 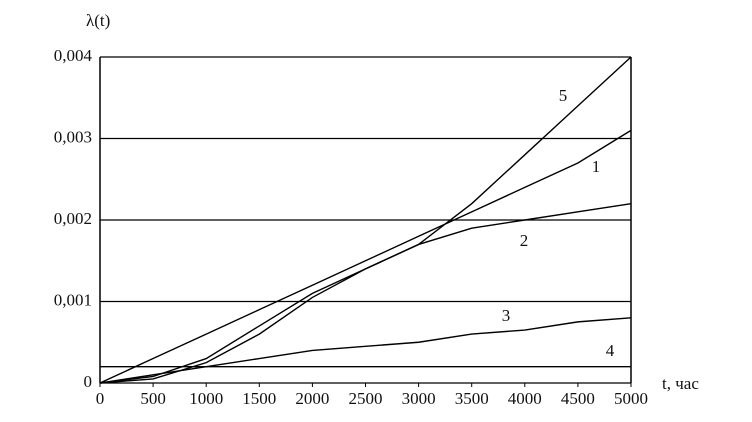 I want to click on y-axis-label: λ(t), so click(x=98, y=20).